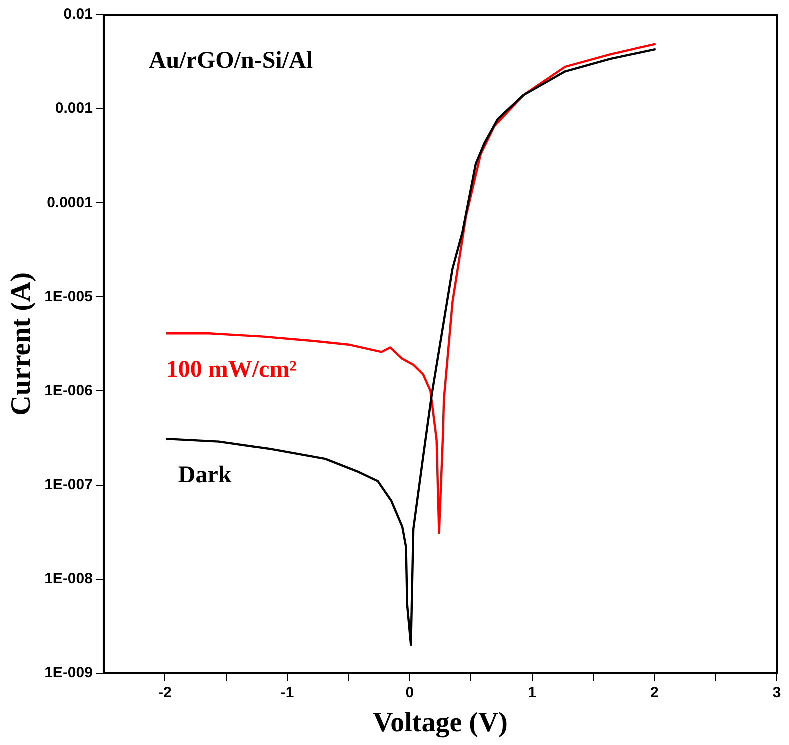  What do you see at coordinates (777, 693) in the screenshot?
I see `x-tick-label: 3` at bounding box center [777, 693].